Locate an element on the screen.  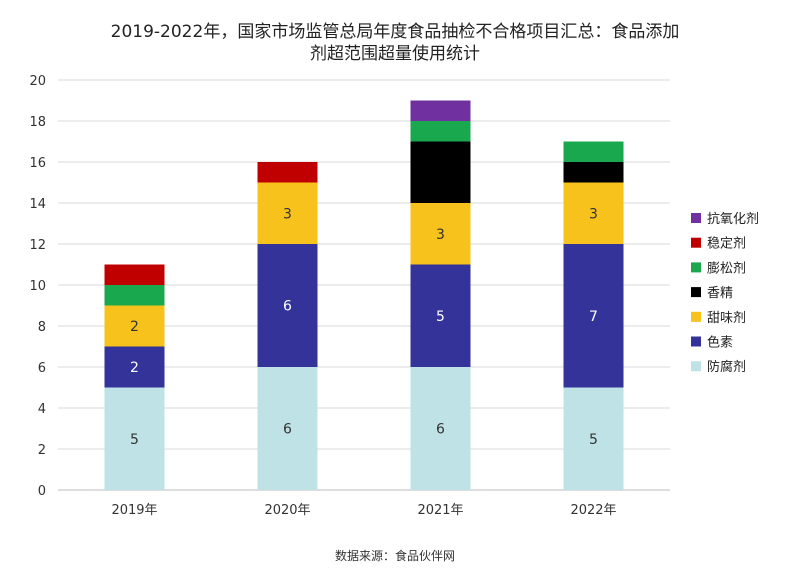
y-tick-label: 0 is located at coordinates (42, 491).